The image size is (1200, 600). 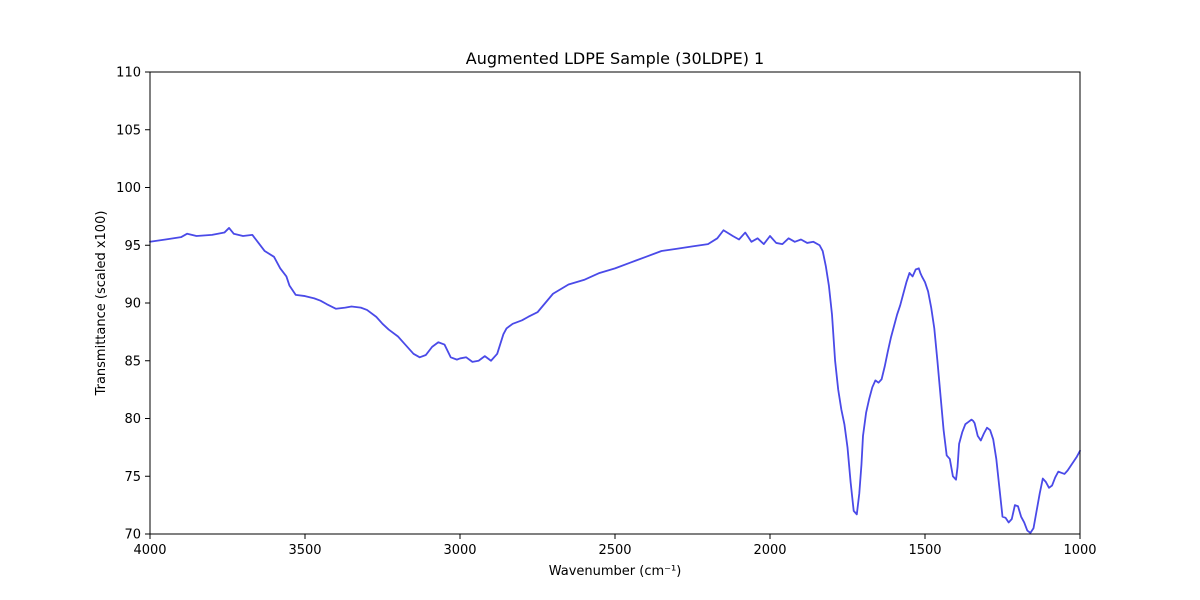 What do you see at coordinates (614, 550) in the screenshot?
I see `x-tick-label: 2500` at bounding box center [614, 550].